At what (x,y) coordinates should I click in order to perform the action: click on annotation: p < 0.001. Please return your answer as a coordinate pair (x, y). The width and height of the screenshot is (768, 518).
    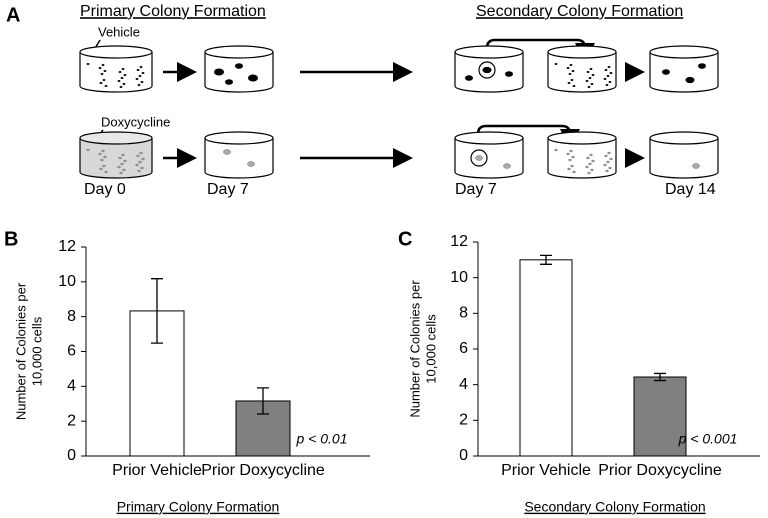
    Looking at the image, I should click on (708, 439).